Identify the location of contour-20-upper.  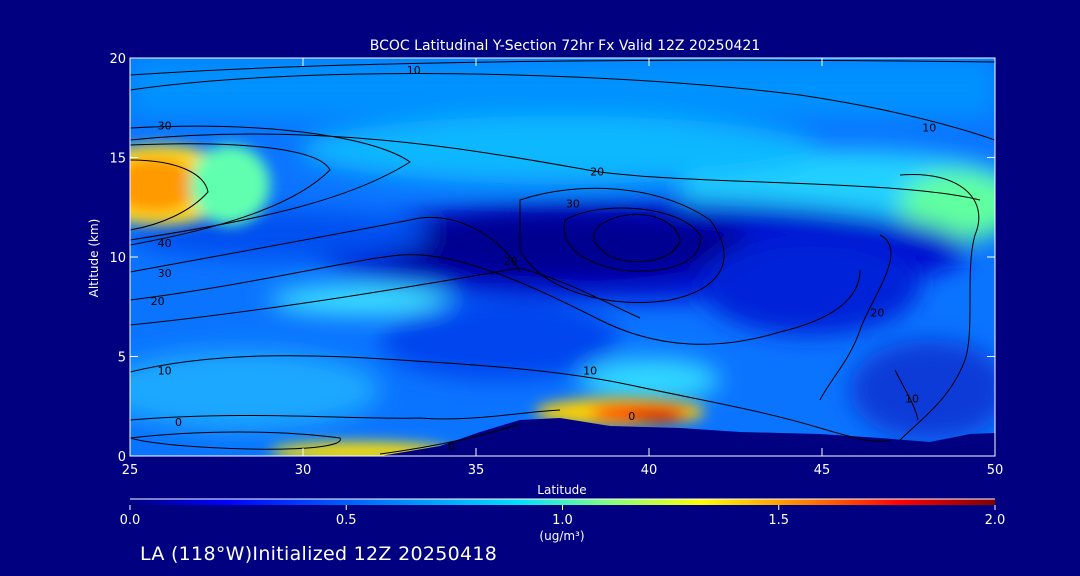
(555, 167).